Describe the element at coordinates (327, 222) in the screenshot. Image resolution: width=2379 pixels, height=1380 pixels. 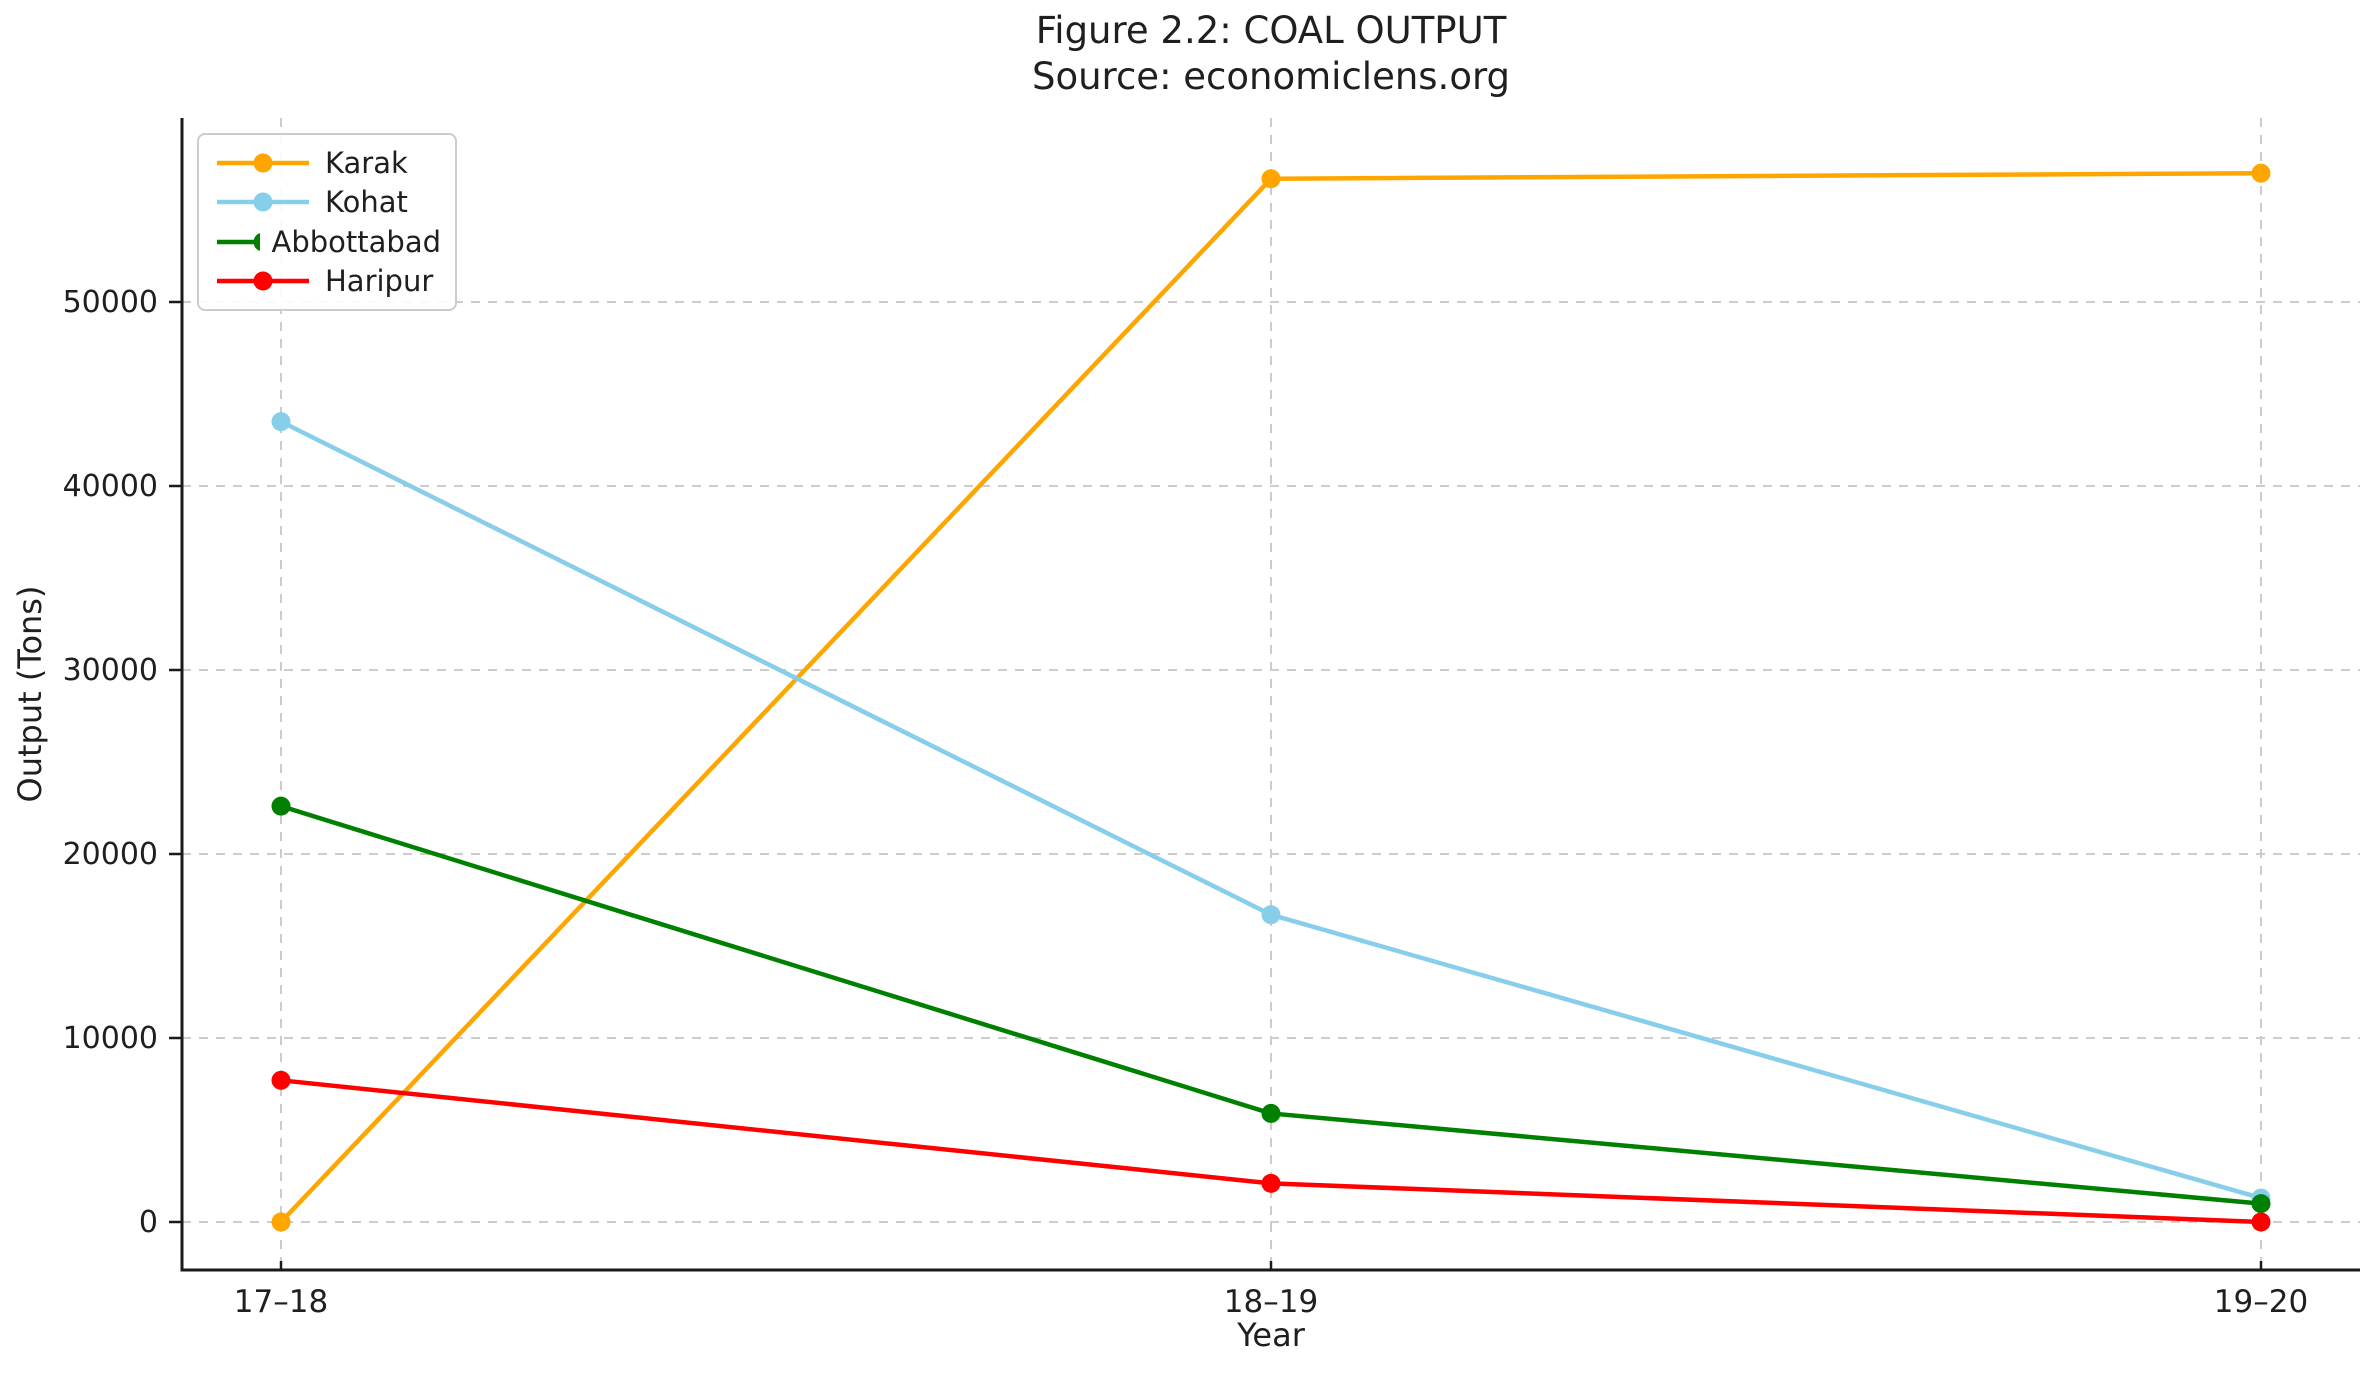
I see `legend: Karak Kohat Abbottabad Haripur` at that location.